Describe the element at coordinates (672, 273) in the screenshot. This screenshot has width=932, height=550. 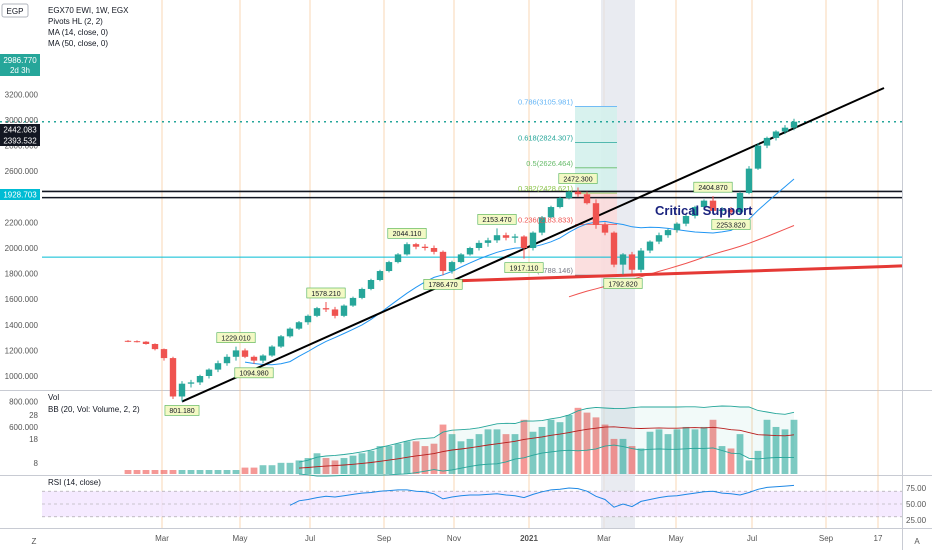
I see `support-line` at that location.